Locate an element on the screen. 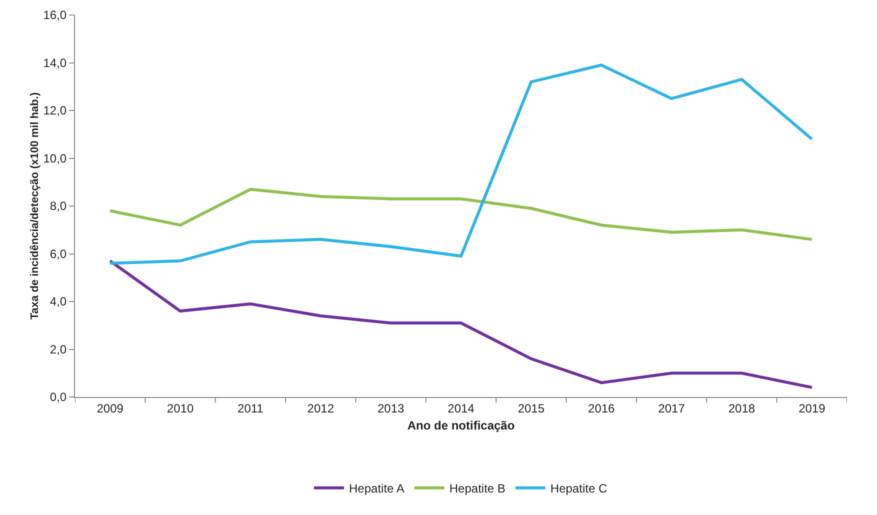  x-tick-label: 2014 is located at coordinates (461, 408).